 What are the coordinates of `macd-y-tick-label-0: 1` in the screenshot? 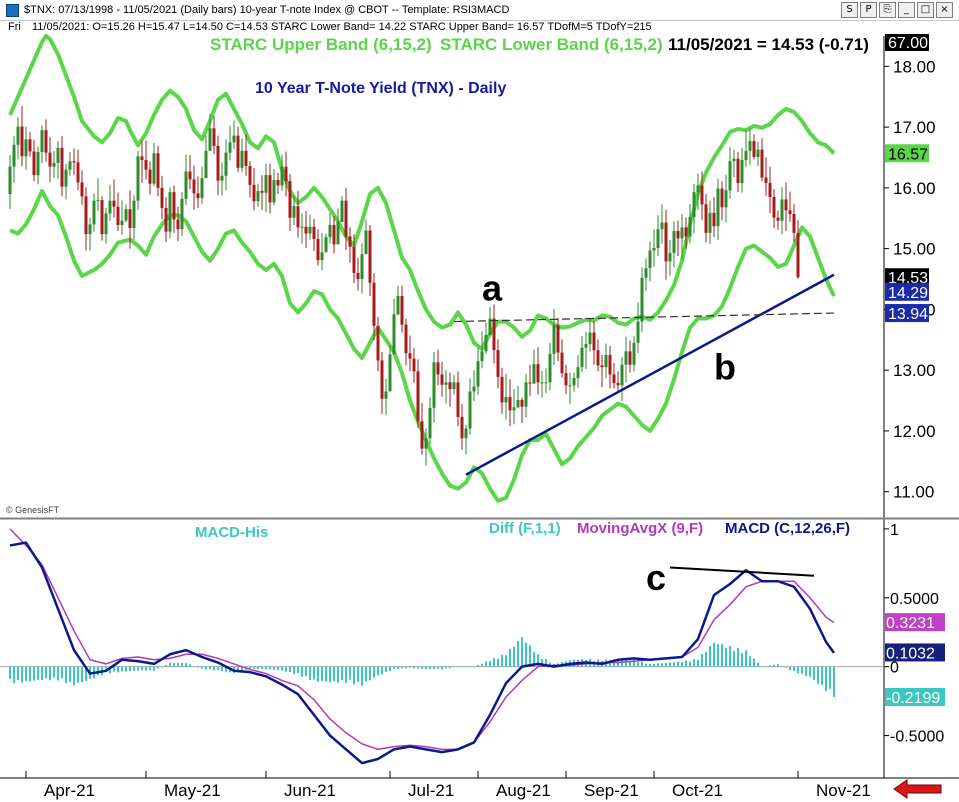 It's located at (894, 530).